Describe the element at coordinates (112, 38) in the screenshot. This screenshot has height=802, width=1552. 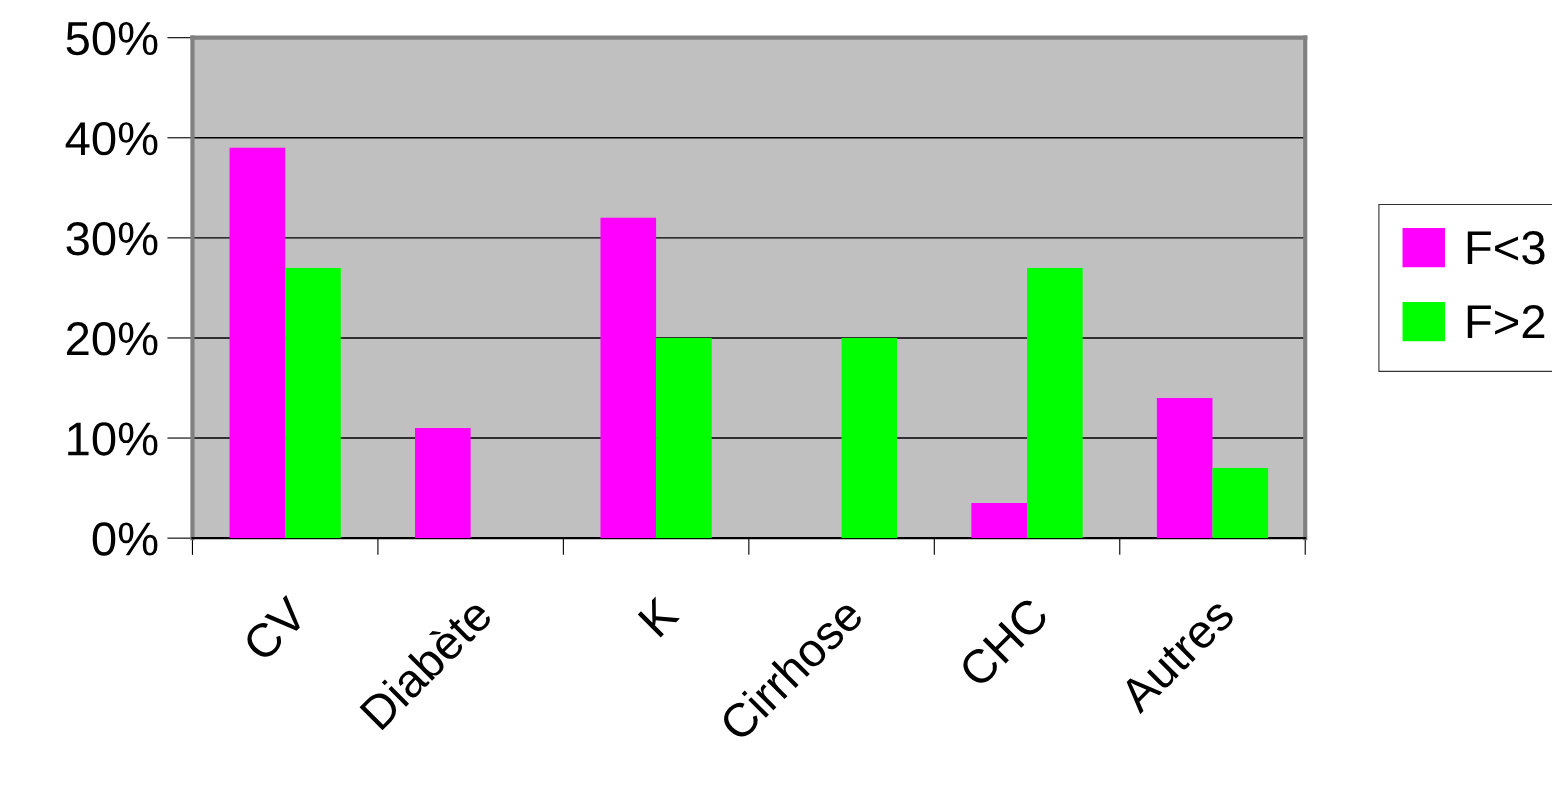
I see `y-tick-label: 50%` at that location.